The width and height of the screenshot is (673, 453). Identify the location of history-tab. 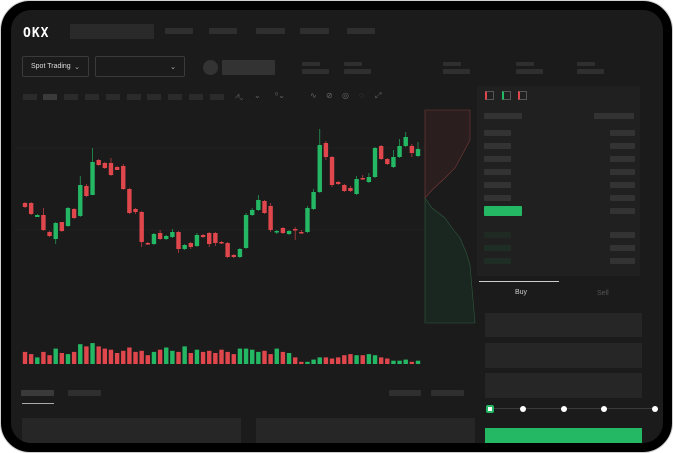
(84, 393).